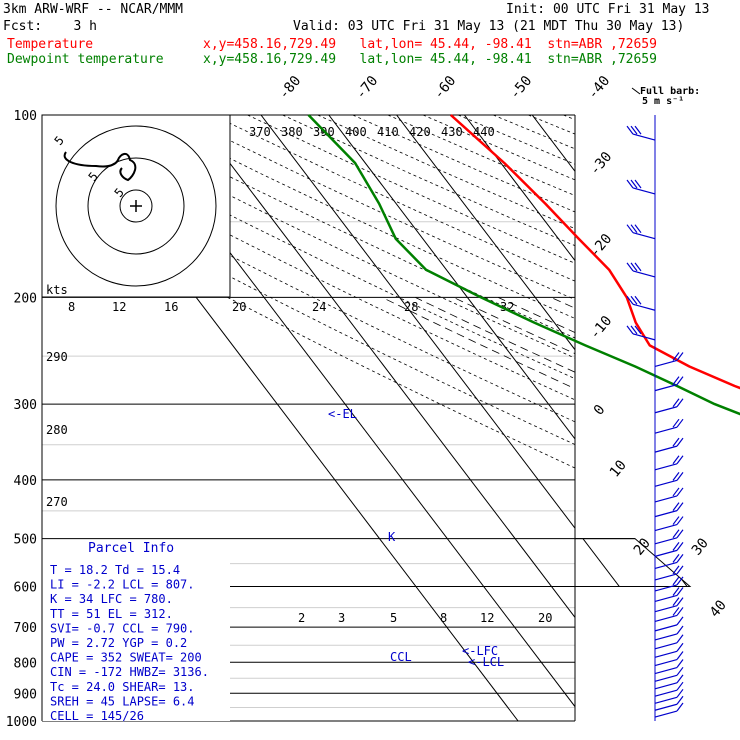 The width and height of the screenshot is (740, 740). Describe the element at coordinates (486, 662) in the screenshot. I see `lcl-marker-label: <-LCL` at that location.